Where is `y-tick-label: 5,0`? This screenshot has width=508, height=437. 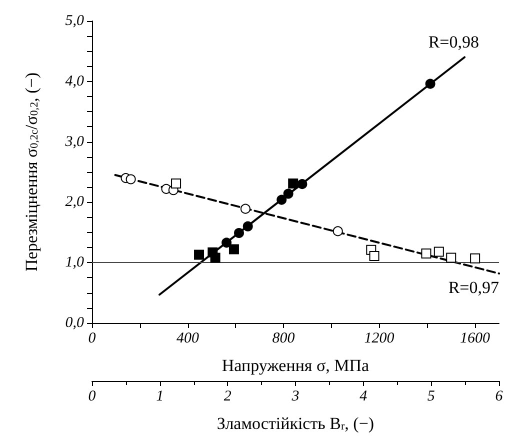
y-tick-label: 5,0 is located at coordinates (74, 21).